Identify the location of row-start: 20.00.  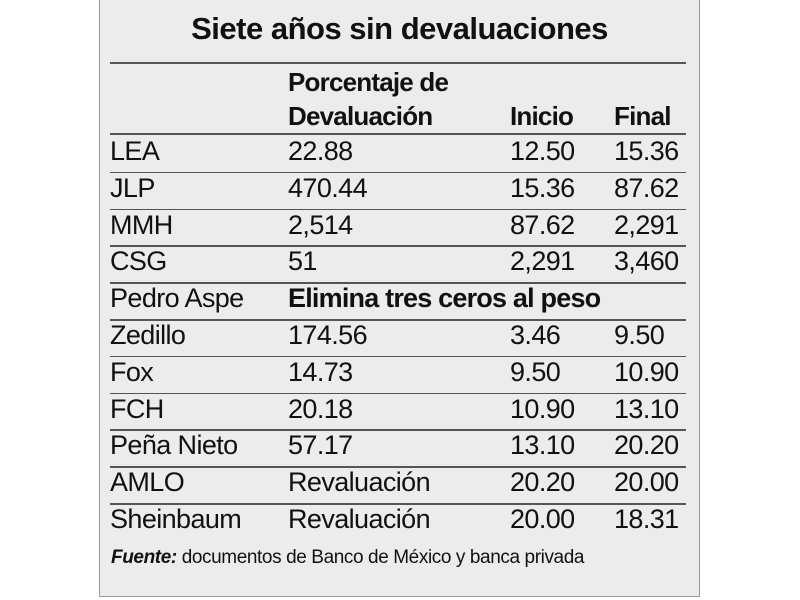
(542, 519).